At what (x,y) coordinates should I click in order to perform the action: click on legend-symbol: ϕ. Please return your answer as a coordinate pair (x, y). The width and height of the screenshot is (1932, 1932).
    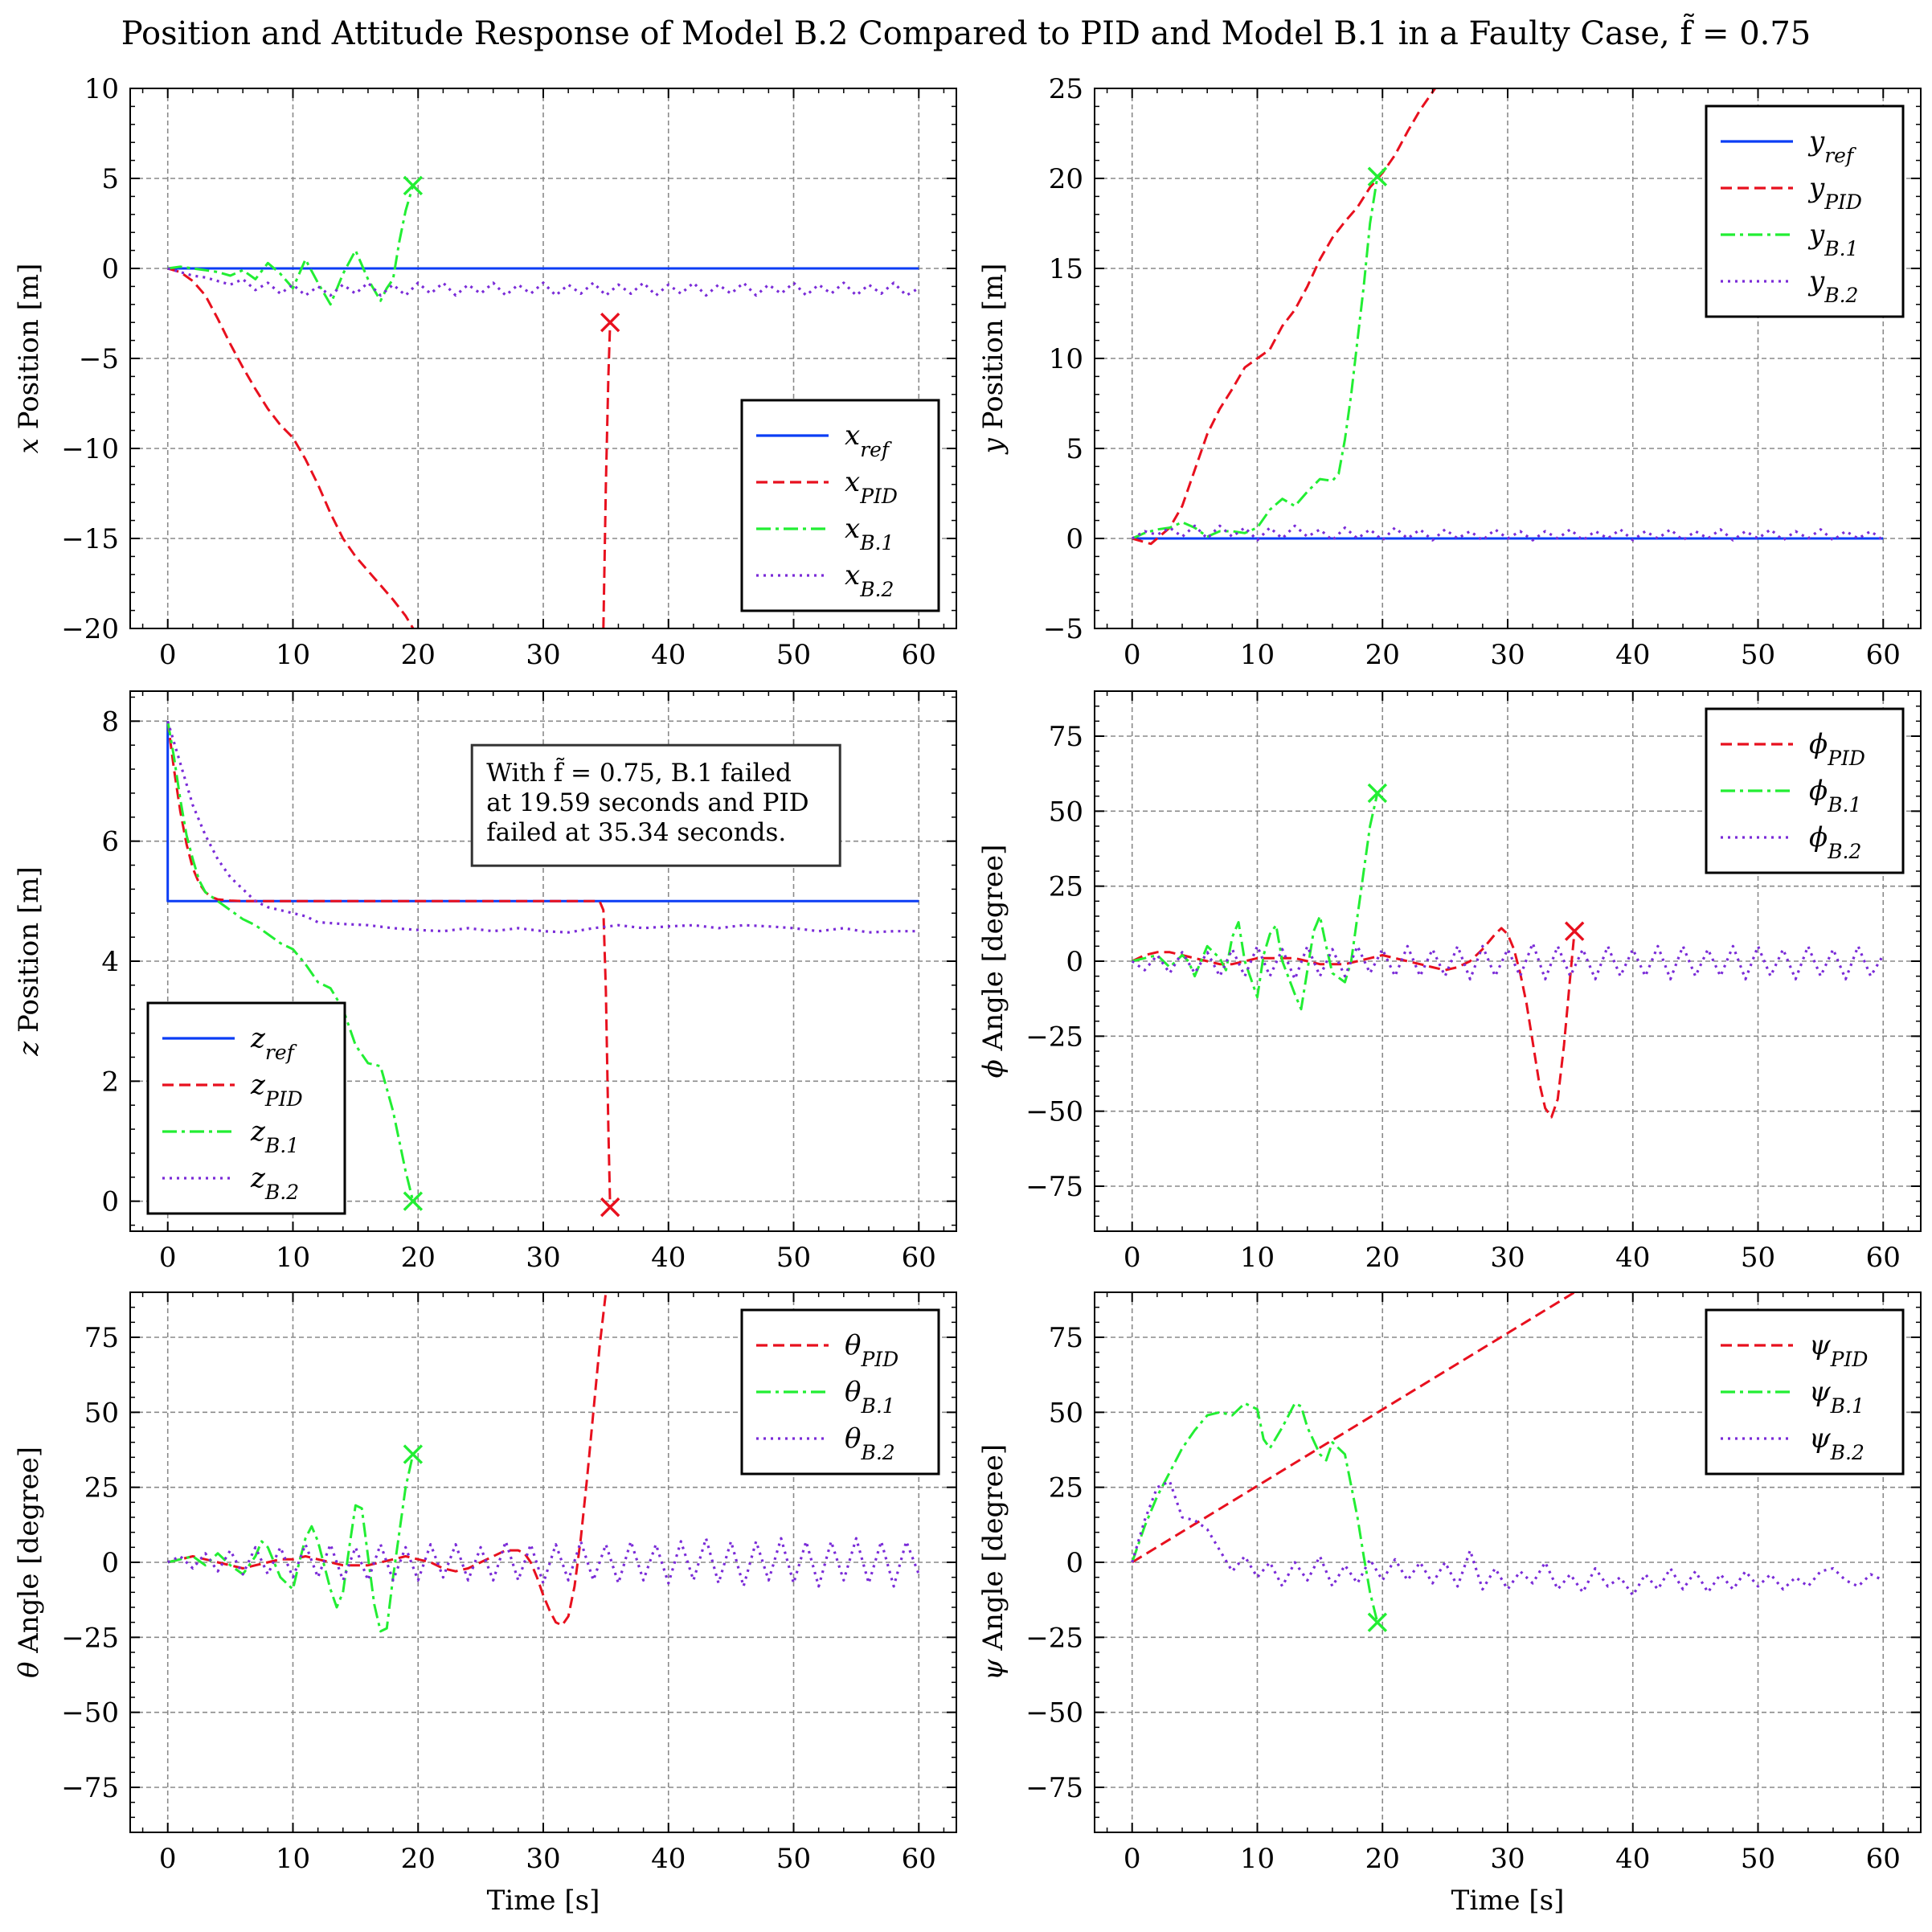
    Looking at the image, I should click on (1818, 744).